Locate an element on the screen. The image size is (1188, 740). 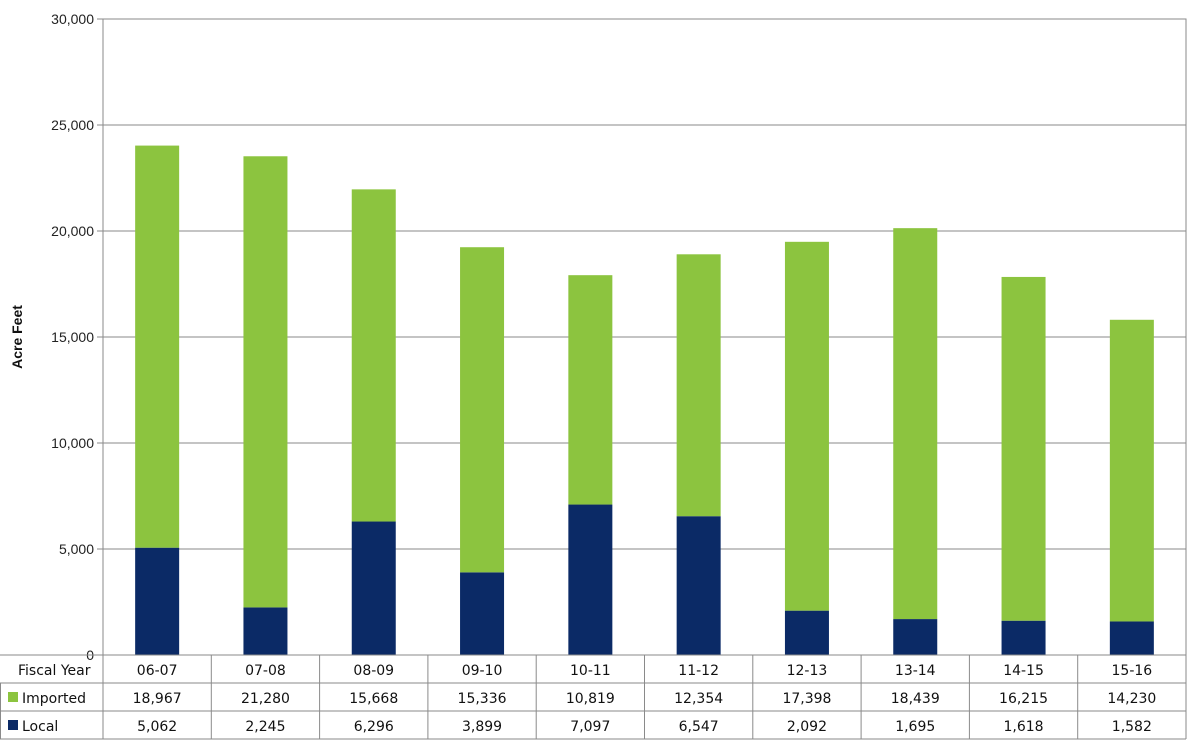
data-label-local: 1,582 is located at coordinates (1132, 727).